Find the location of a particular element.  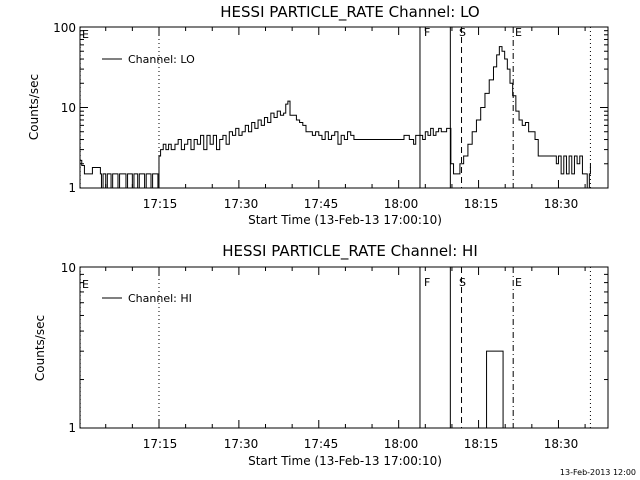

y-tick-label: 100 is located at coordinates (64, 28).